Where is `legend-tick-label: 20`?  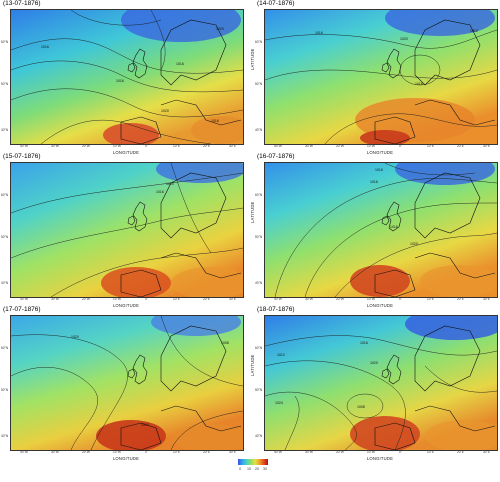
legend-tick-label: 20 is located at coordinates (257, 469).